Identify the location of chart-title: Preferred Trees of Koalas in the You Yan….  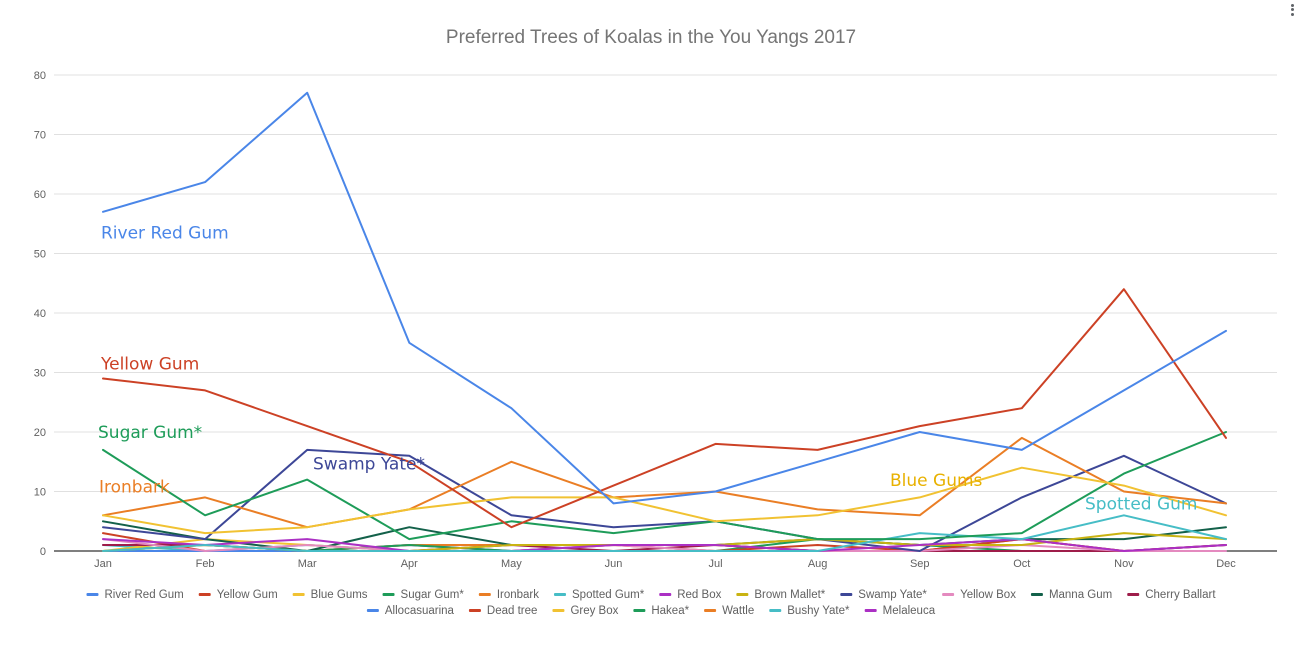
(651, 37).